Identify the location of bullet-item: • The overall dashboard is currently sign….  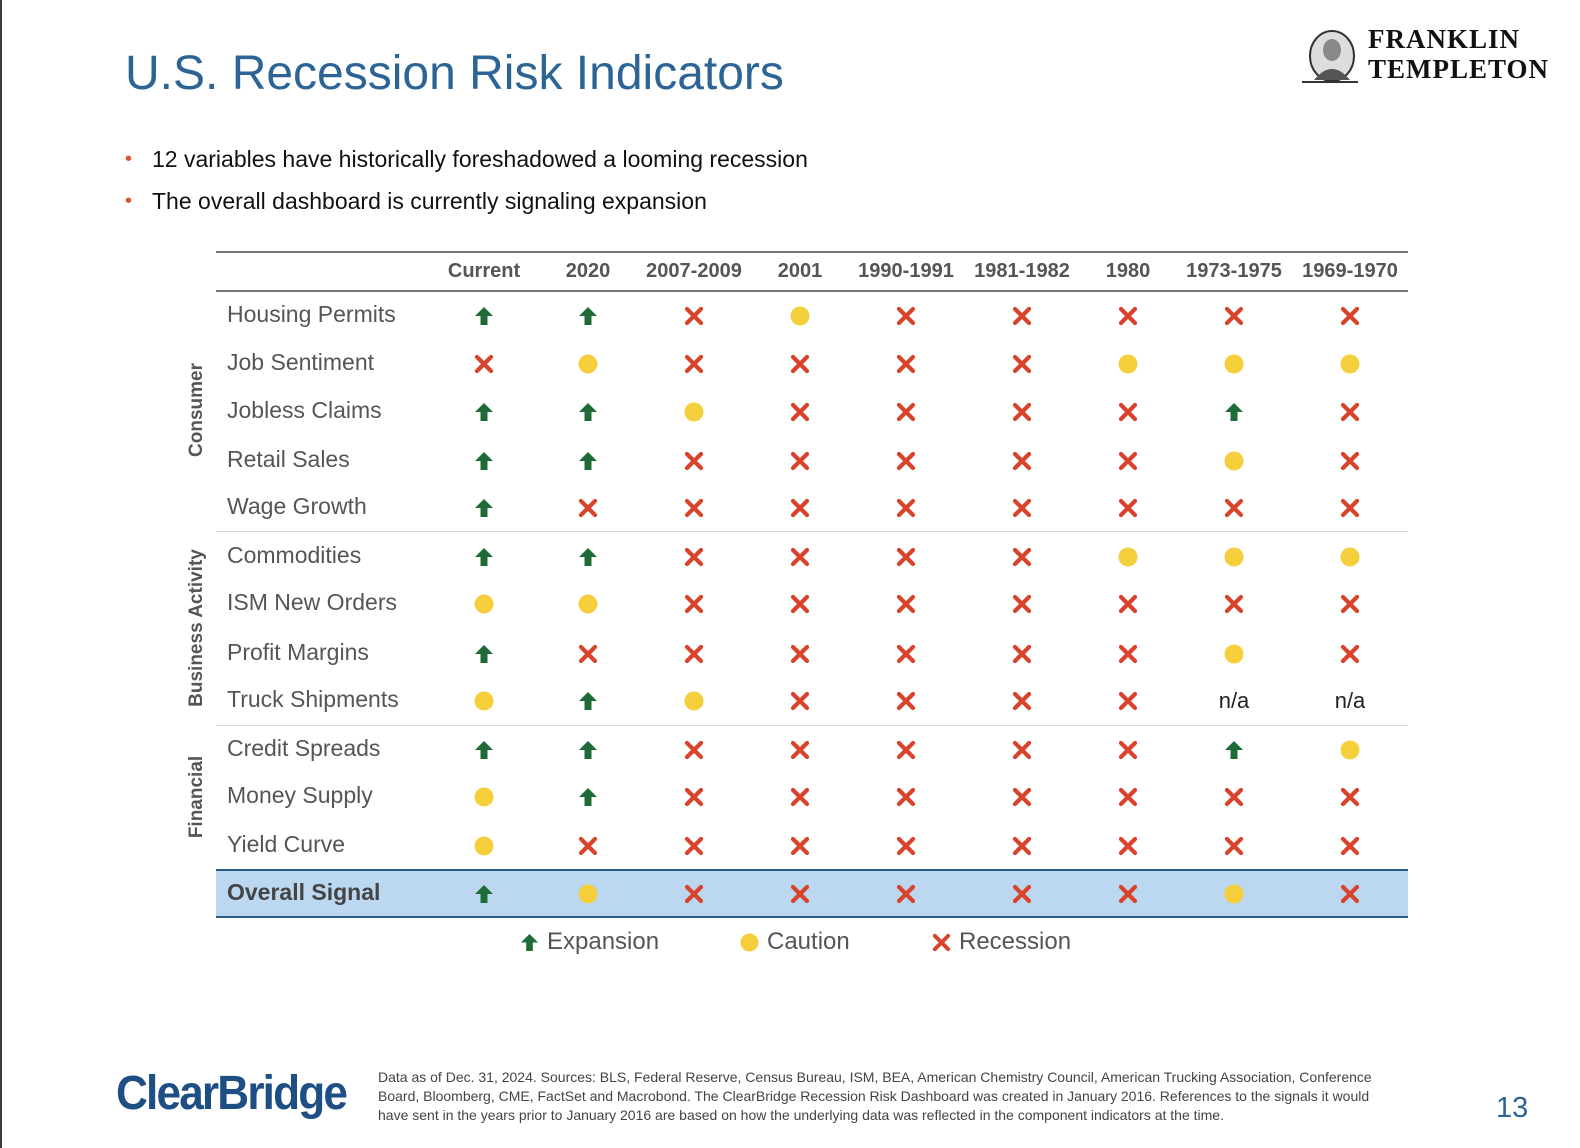
(466, 203).